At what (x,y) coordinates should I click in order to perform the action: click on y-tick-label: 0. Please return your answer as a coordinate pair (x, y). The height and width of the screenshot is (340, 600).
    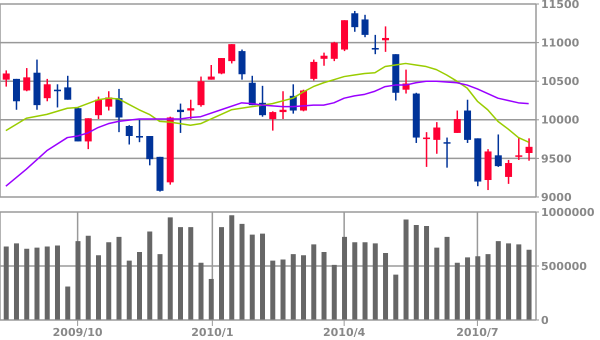
    Looking at the image, I should click on (545, 320).